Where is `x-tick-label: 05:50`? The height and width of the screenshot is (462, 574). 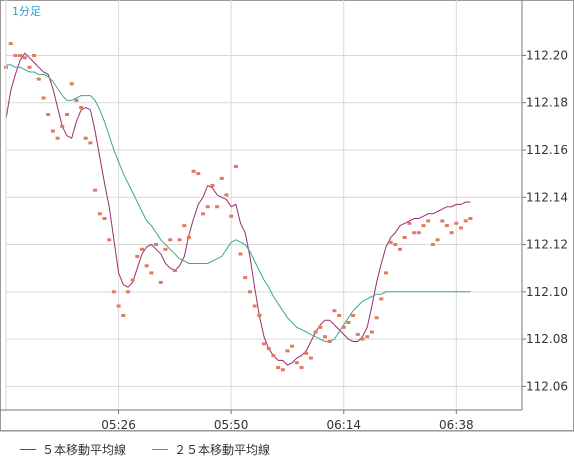
x-tick-label: 05:50 is located at coordinates (231, 424).